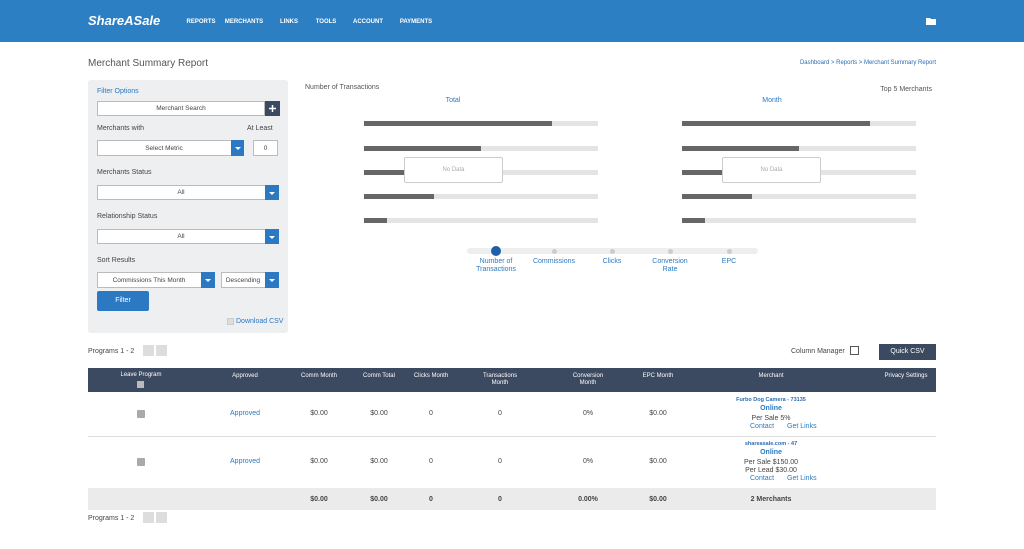  I want to click on status-select: All, so click(188, 192).